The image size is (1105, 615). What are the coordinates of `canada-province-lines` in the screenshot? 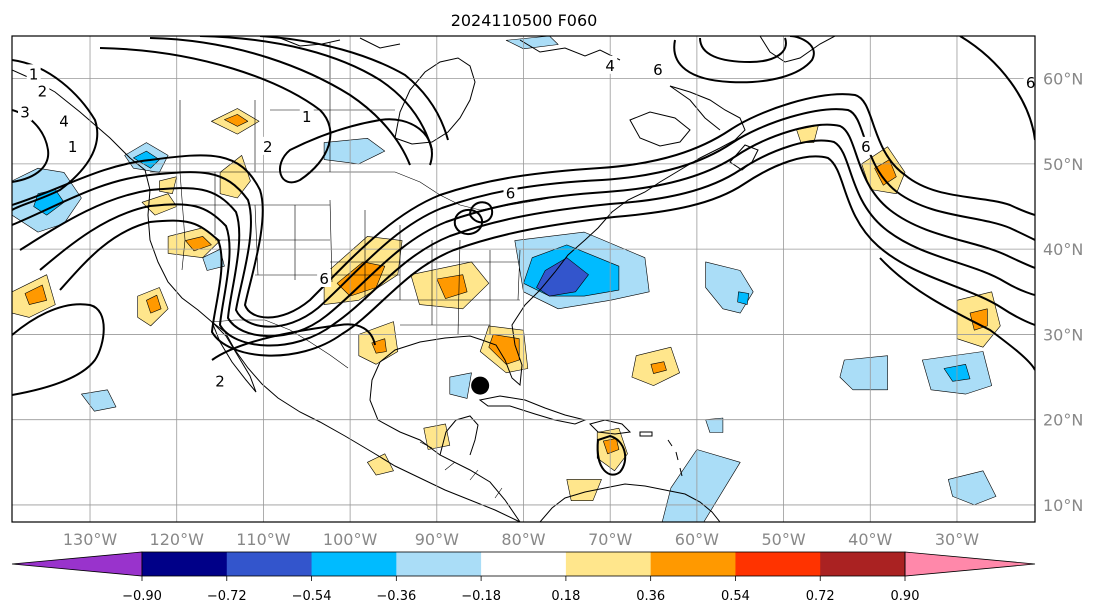 It's located at (287, 107).